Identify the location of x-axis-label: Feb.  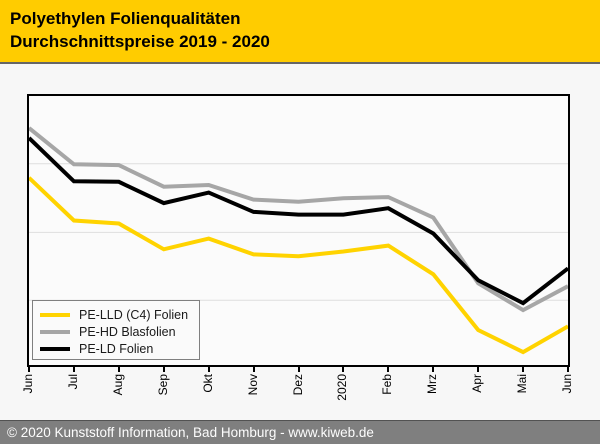
(387, 384).